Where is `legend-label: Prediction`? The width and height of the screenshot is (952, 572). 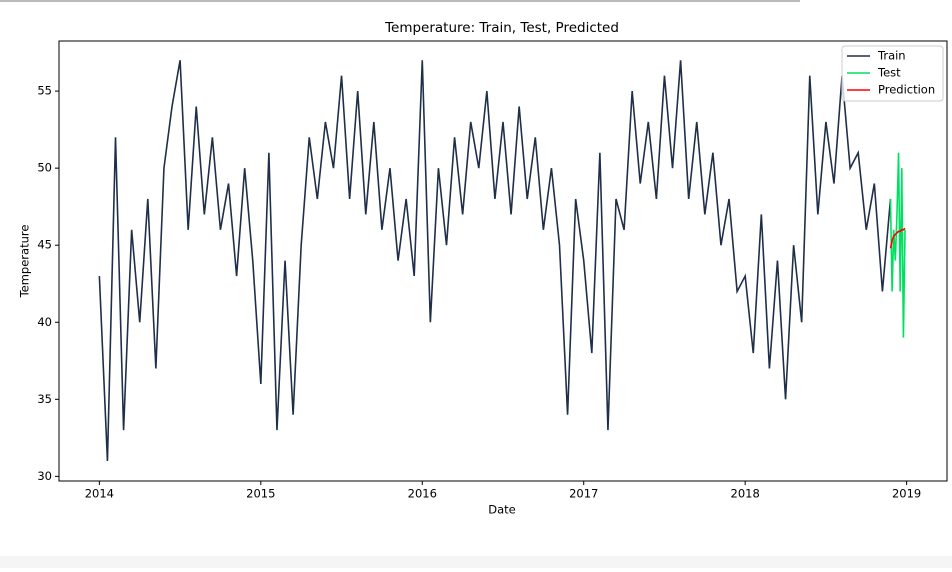
legend-label: Prediction is located at coordinates (906, 90).